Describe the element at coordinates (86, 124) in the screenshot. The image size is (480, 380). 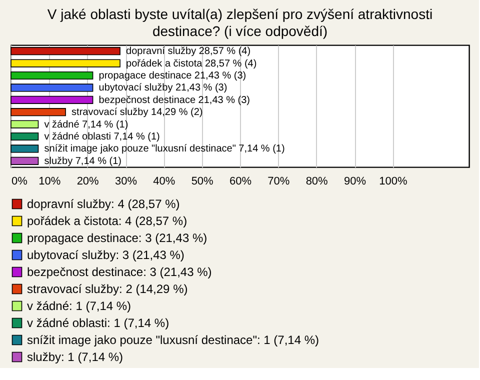
I see `category-label: v žádné 7,14 % (1)` at that location.